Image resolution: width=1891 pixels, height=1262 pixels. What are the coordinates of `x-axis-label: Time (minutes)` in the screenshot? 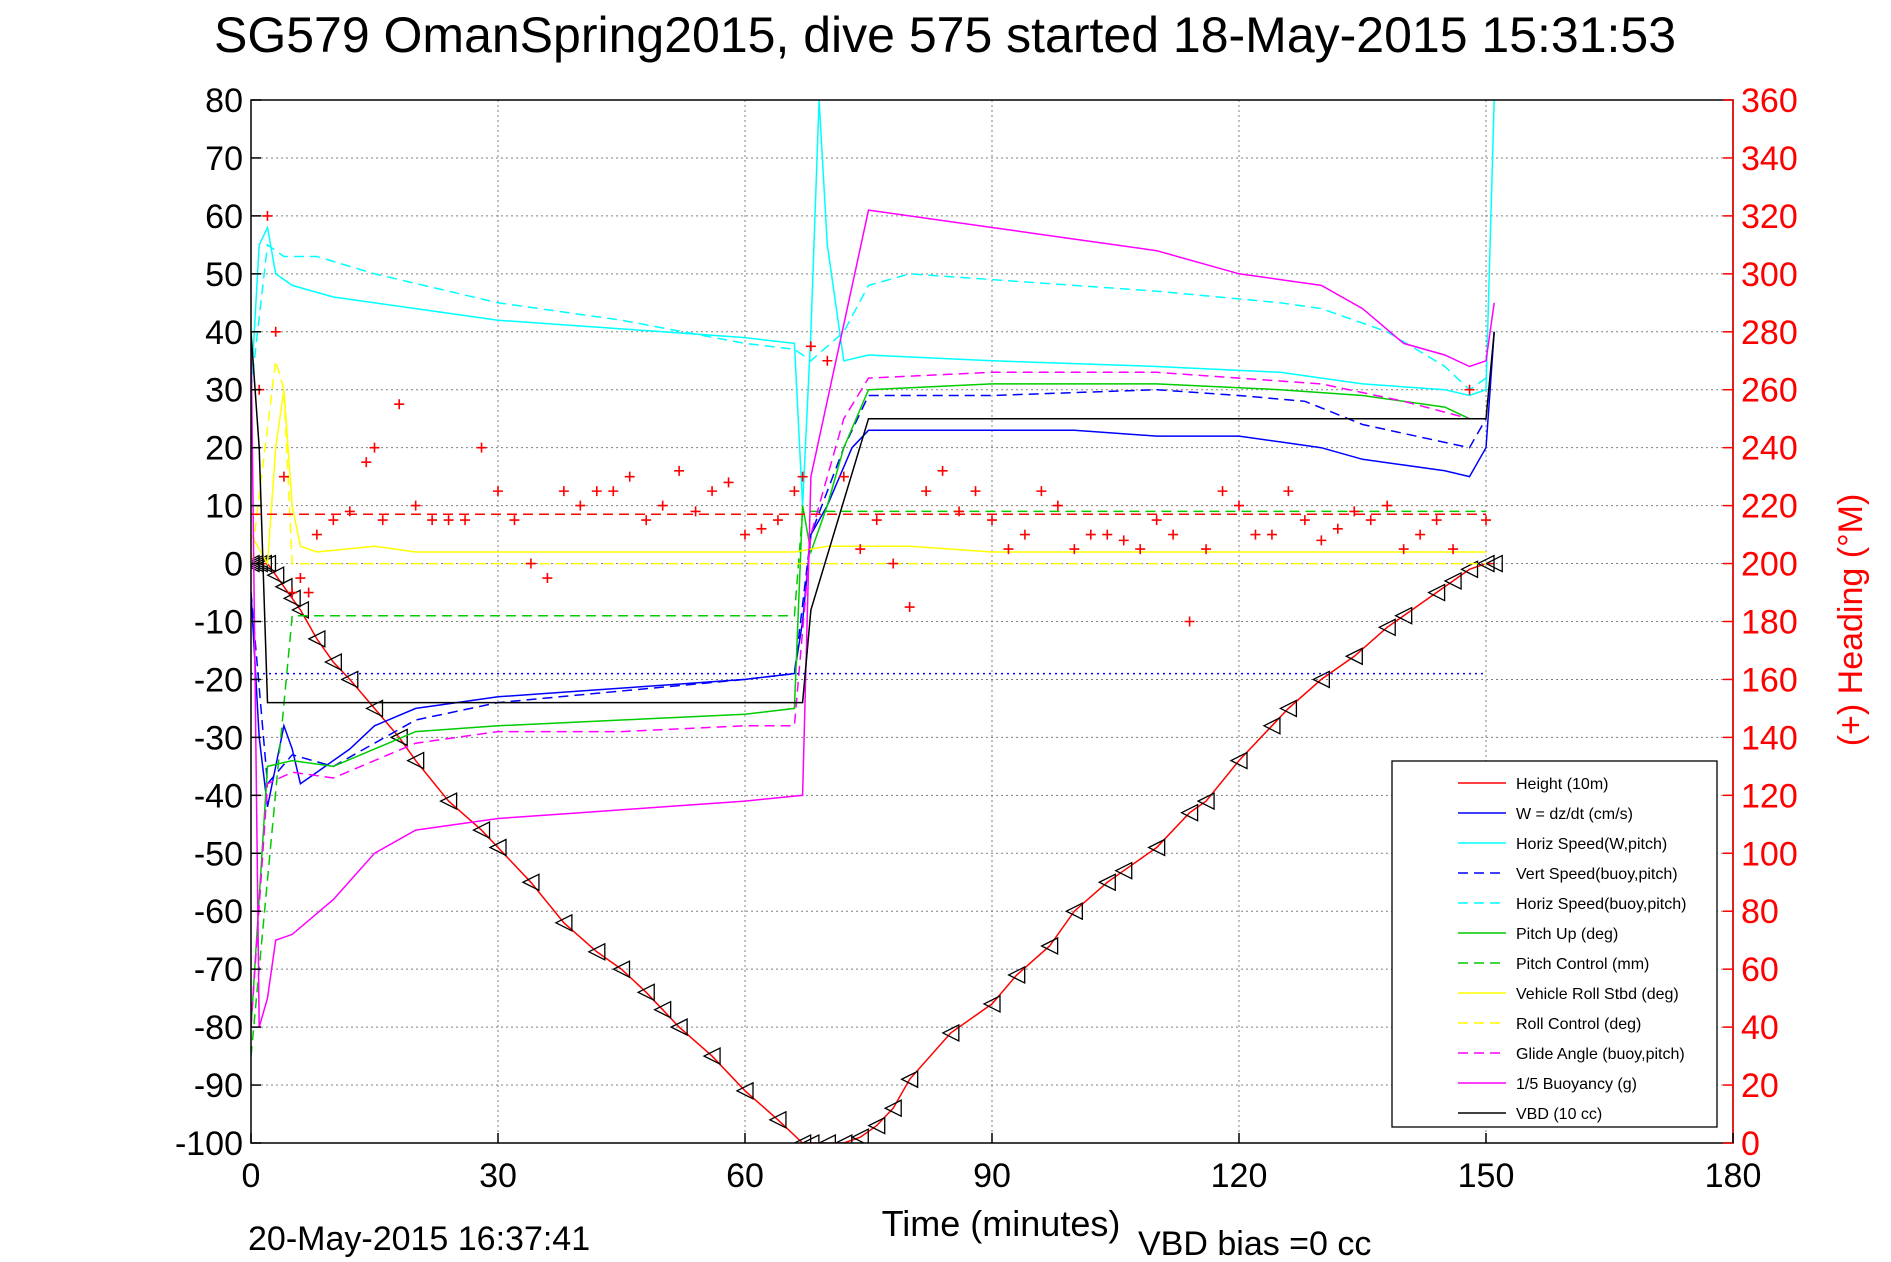 It's located at (1001, 1223).